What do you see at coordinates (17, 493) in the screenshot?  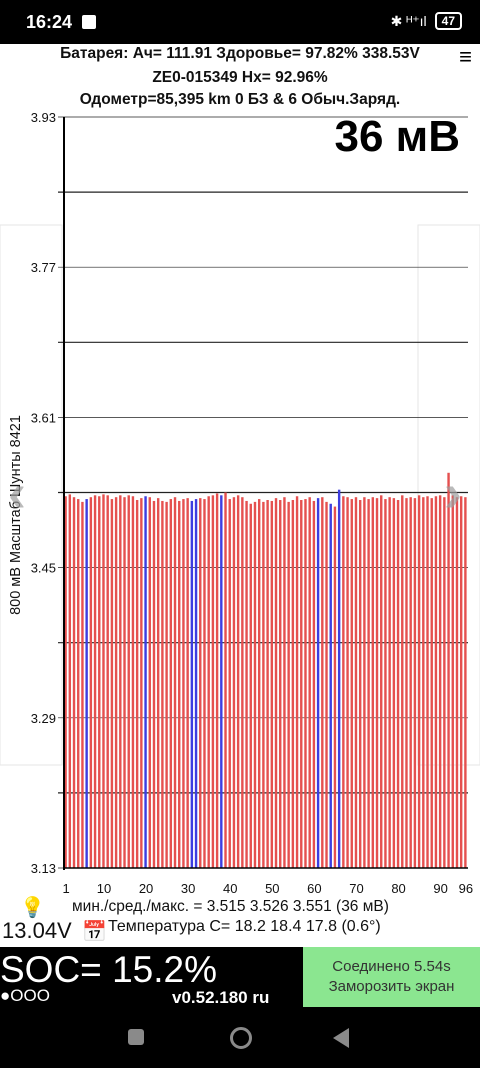 I see `prev-page-icon: ‹` at bounding box center [17, 493].